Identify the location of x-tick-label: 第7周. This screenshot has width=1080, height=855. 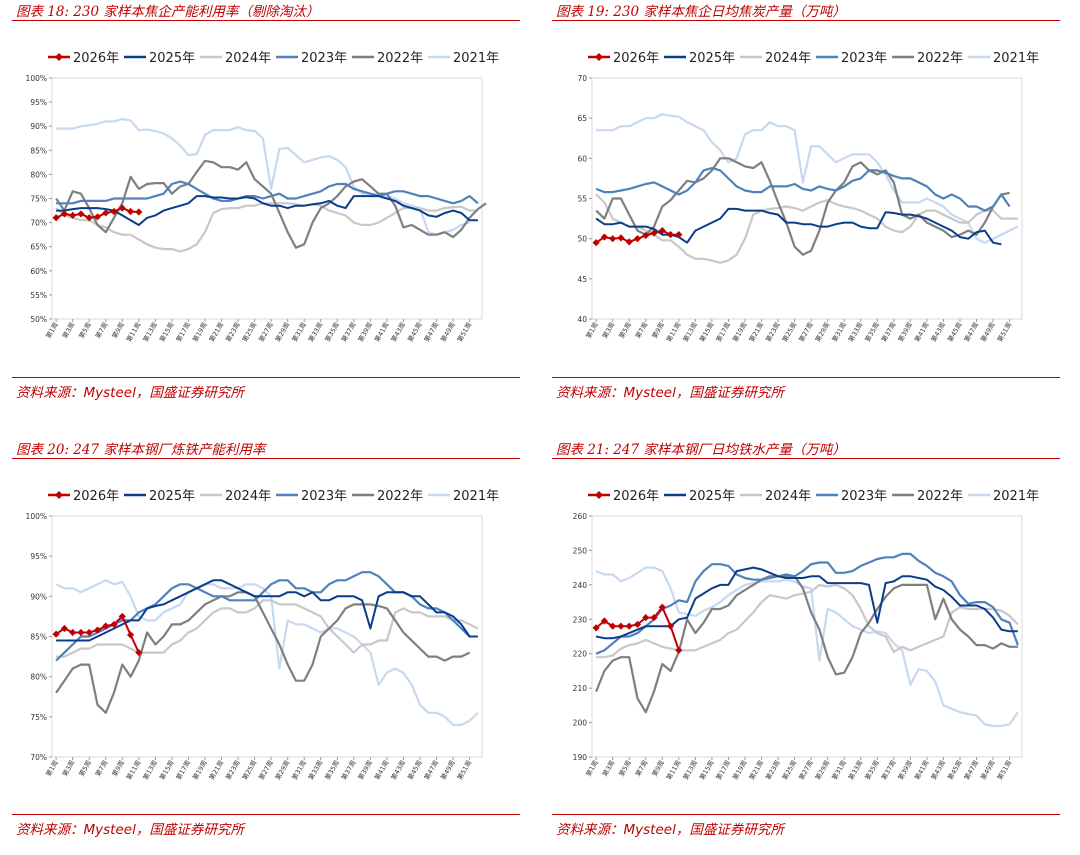
(641, 768).